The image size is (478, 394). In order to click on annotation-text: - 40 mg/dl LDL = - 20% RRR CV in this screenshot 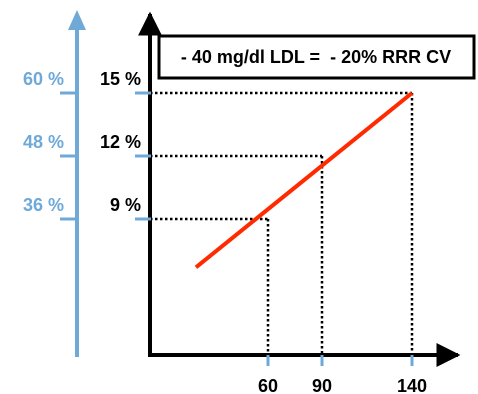, I will do `click(316, 57)`.